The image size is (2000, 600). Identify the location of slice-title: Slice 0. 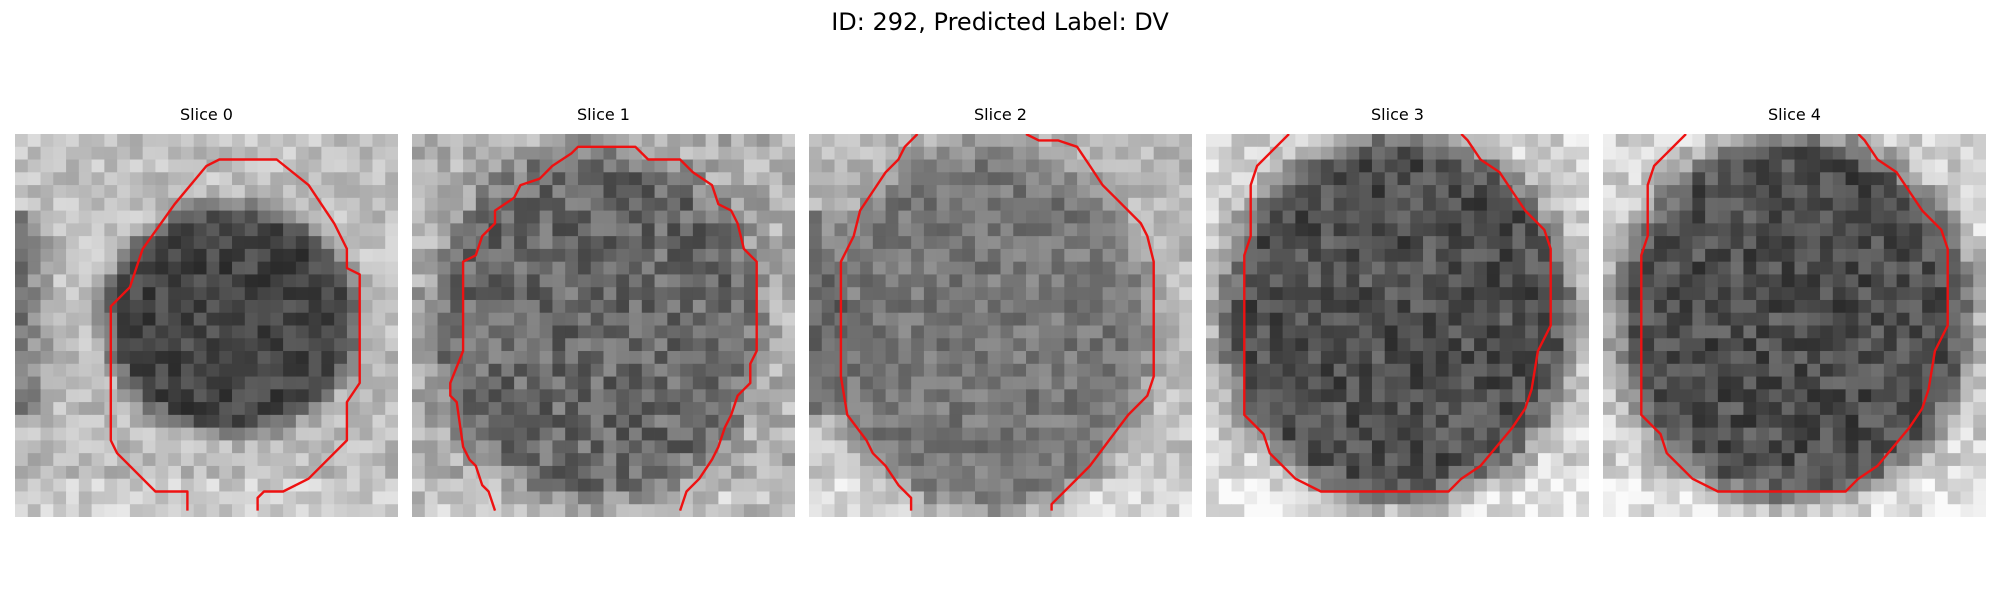
(206, 114).